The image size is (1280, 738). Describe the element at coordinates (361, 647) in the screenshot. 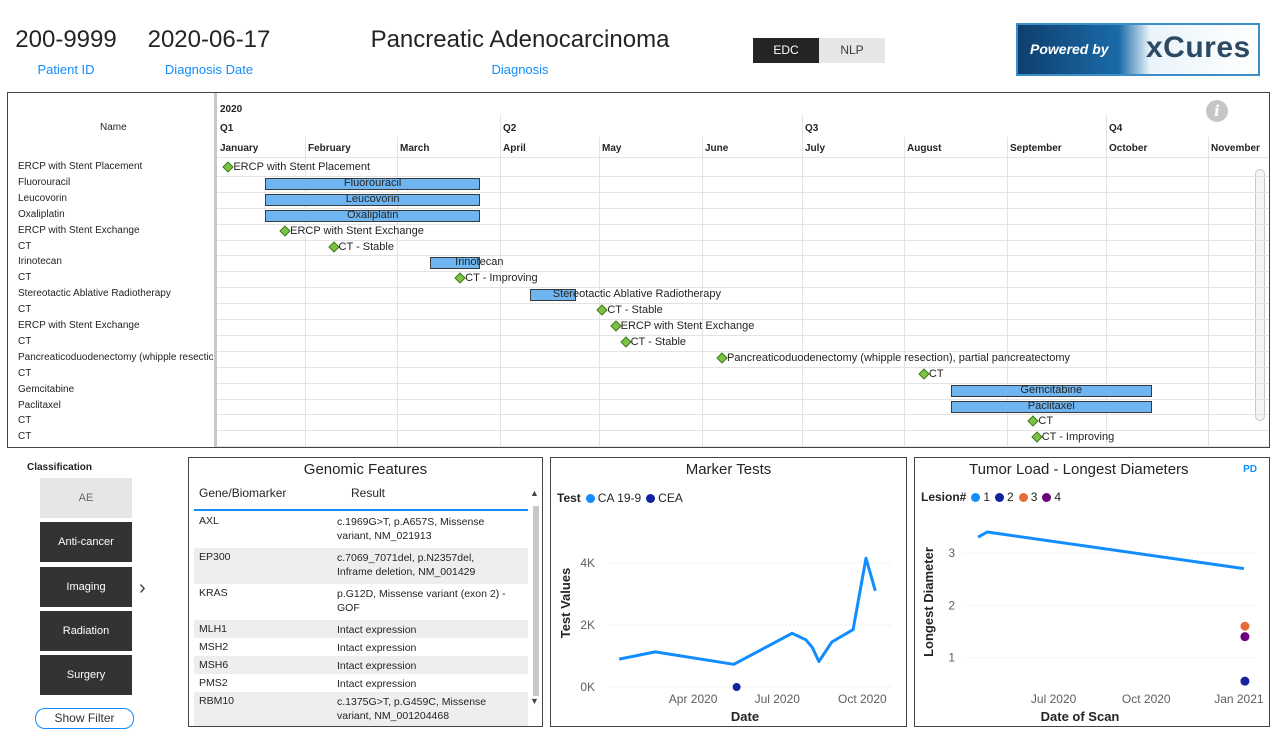

I see `table-row: MSH2 Intact expression` at that location.